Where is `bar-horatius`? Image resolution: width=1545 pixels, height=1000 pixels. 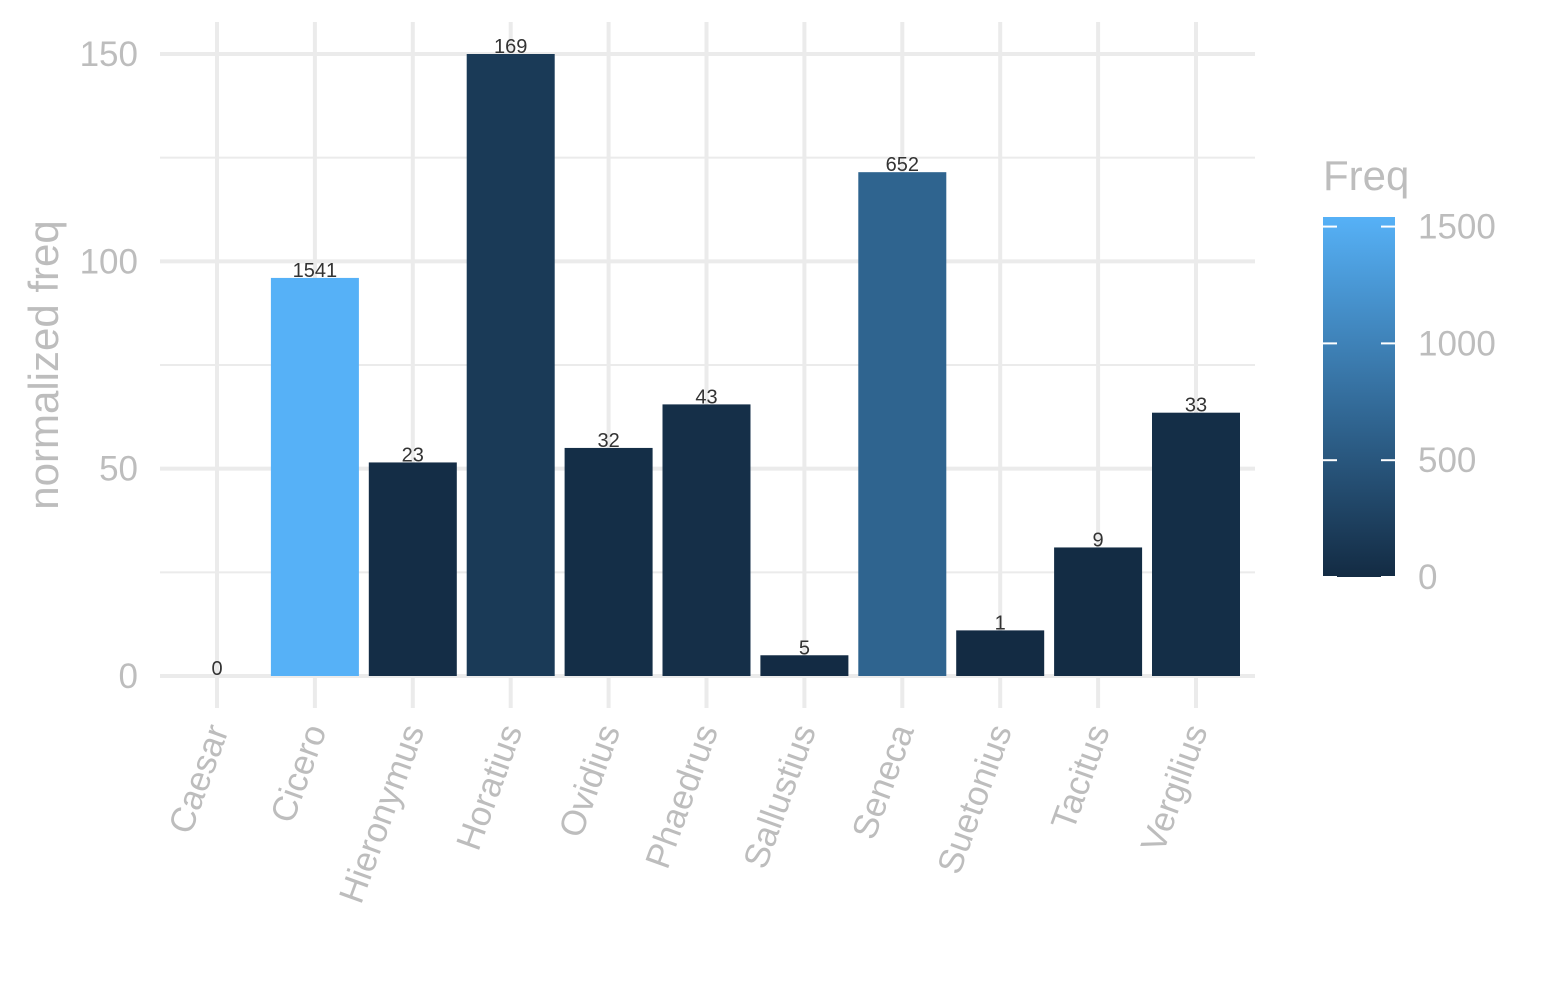 bar-horatius is located at coordinates (510, 365).